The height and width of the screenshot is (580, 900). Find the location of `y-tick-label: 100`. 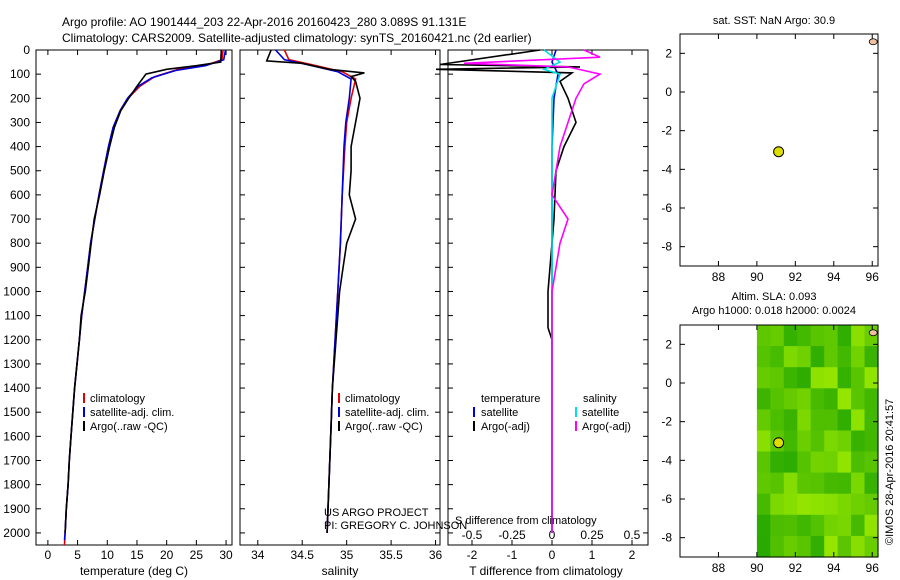

y-tick-label: 100 is located at coordinates (20, 74).